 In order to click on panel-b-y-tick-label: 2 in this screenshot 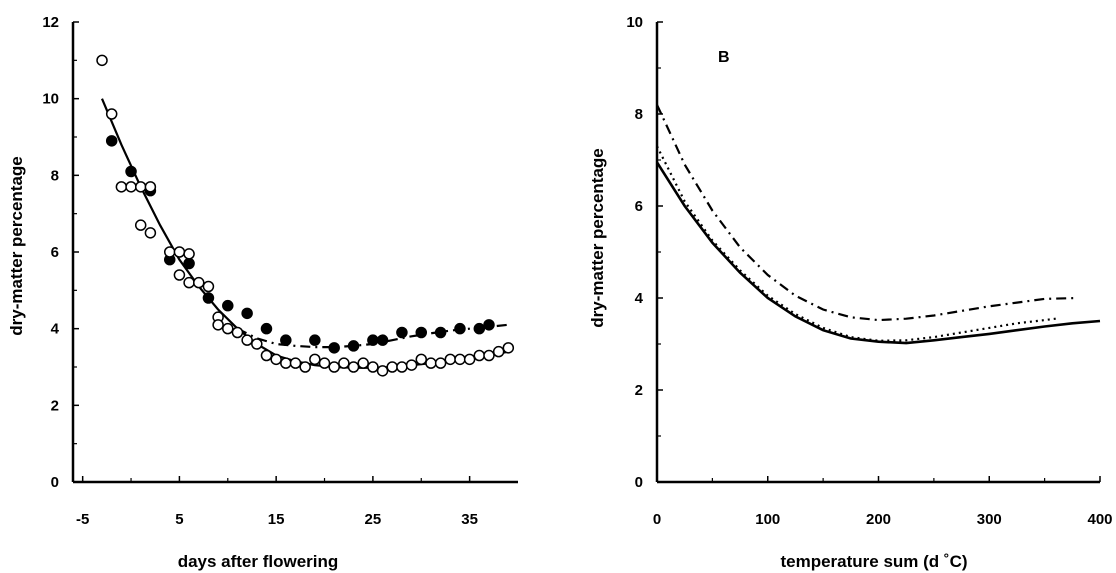, I will do `click(639, 390)`.